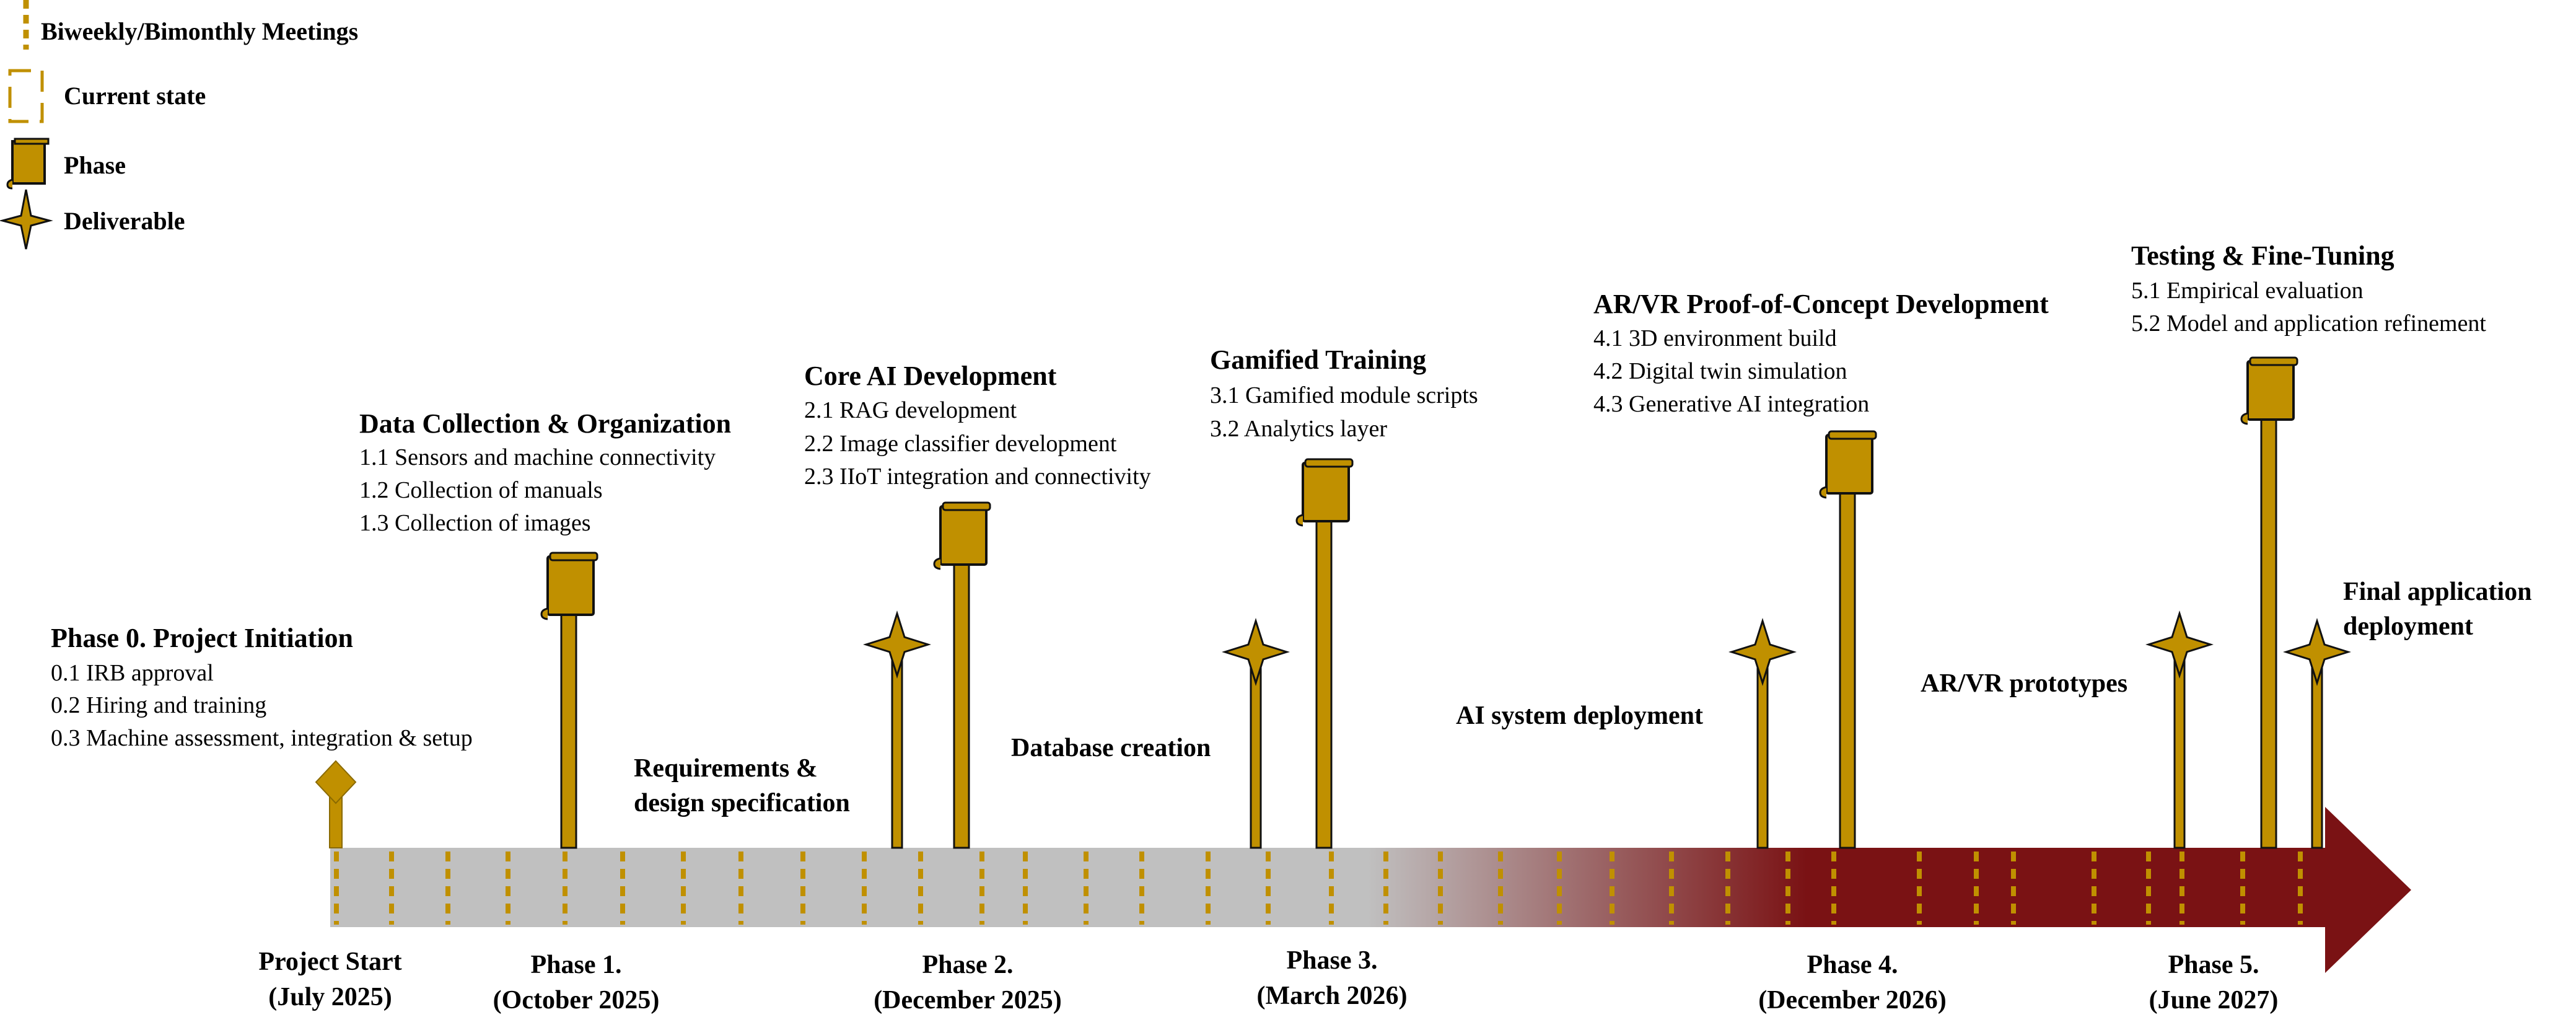 Image resolution: width=2576 pixels, height=1030 pixels. Describe the element at coordinates (1318, 888) in the screenshot. I see `meeting-ticks` at that location.